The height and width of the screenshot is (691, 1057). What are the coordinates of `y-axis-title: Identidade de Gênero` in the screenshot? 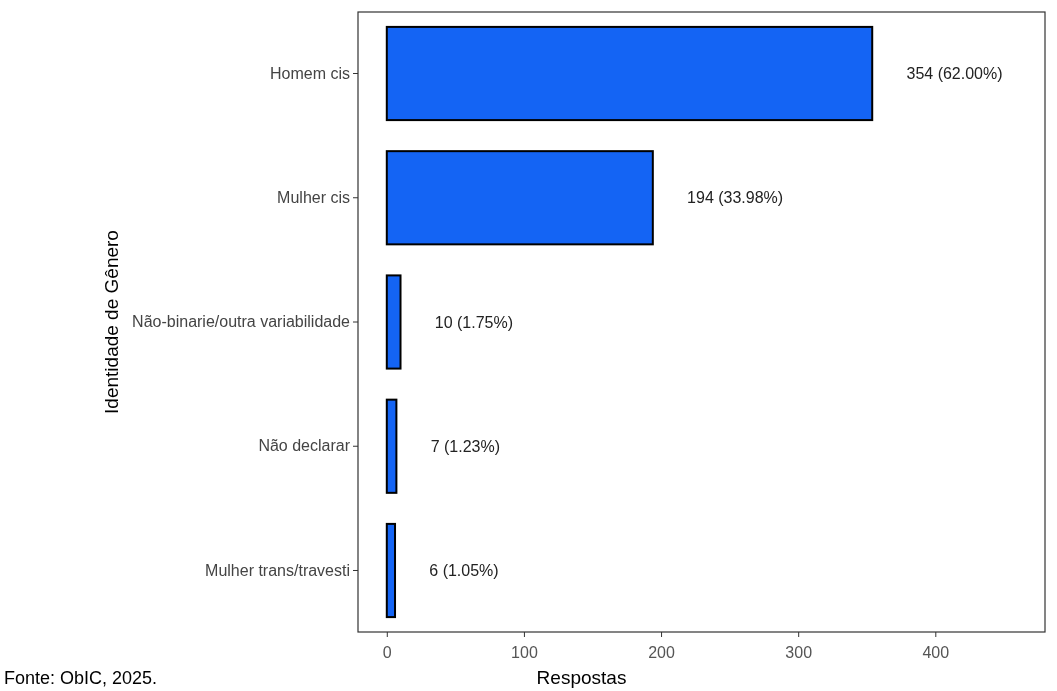 It's located at (112, 322).